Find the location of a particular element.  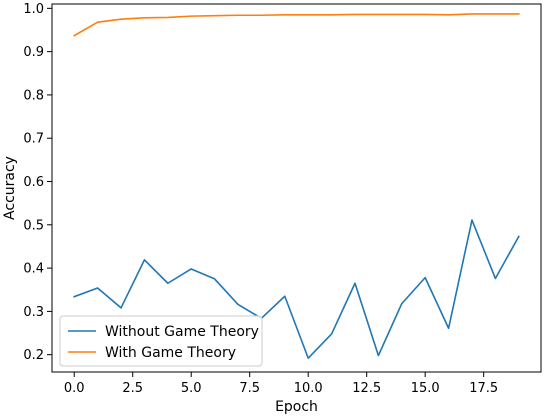

y-axis-label: Accuracy is located at coordinates (10, 188).